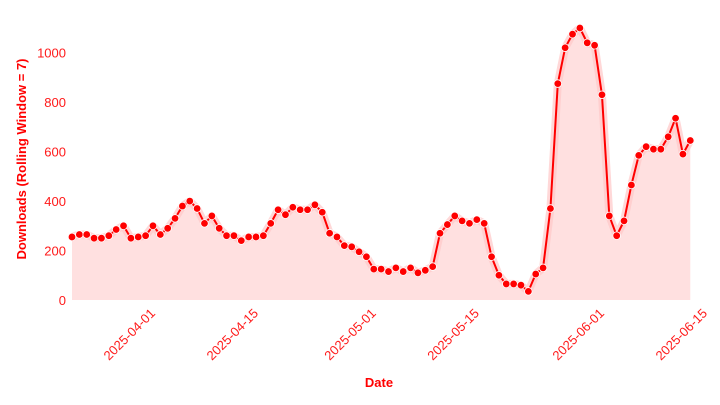 This screenshot has width=720, height=405. Describe the element at coordinates (21, 158) in the screenshot. I see `y-axis-title: Downloads (Rolling Window = 7)` at that location.